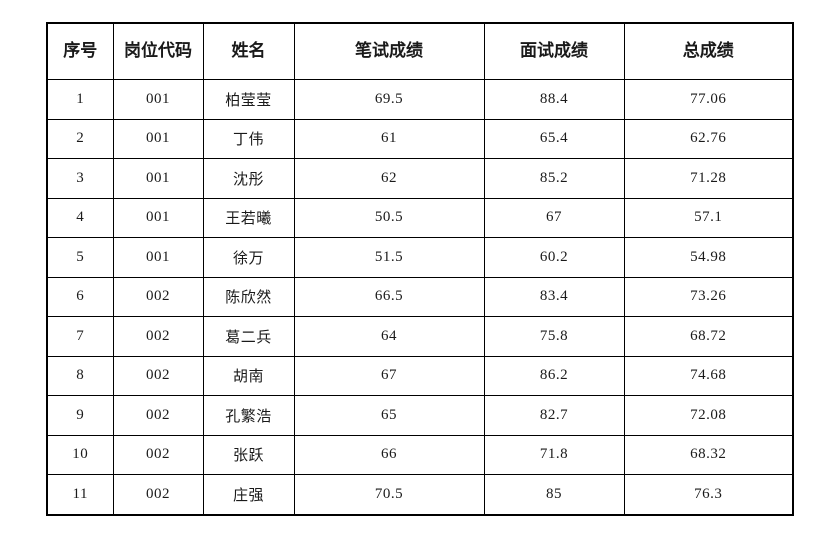 This screenshot has height=537, width=838. I want to click on cell-interview-score: 75.8, so click(554, 336).